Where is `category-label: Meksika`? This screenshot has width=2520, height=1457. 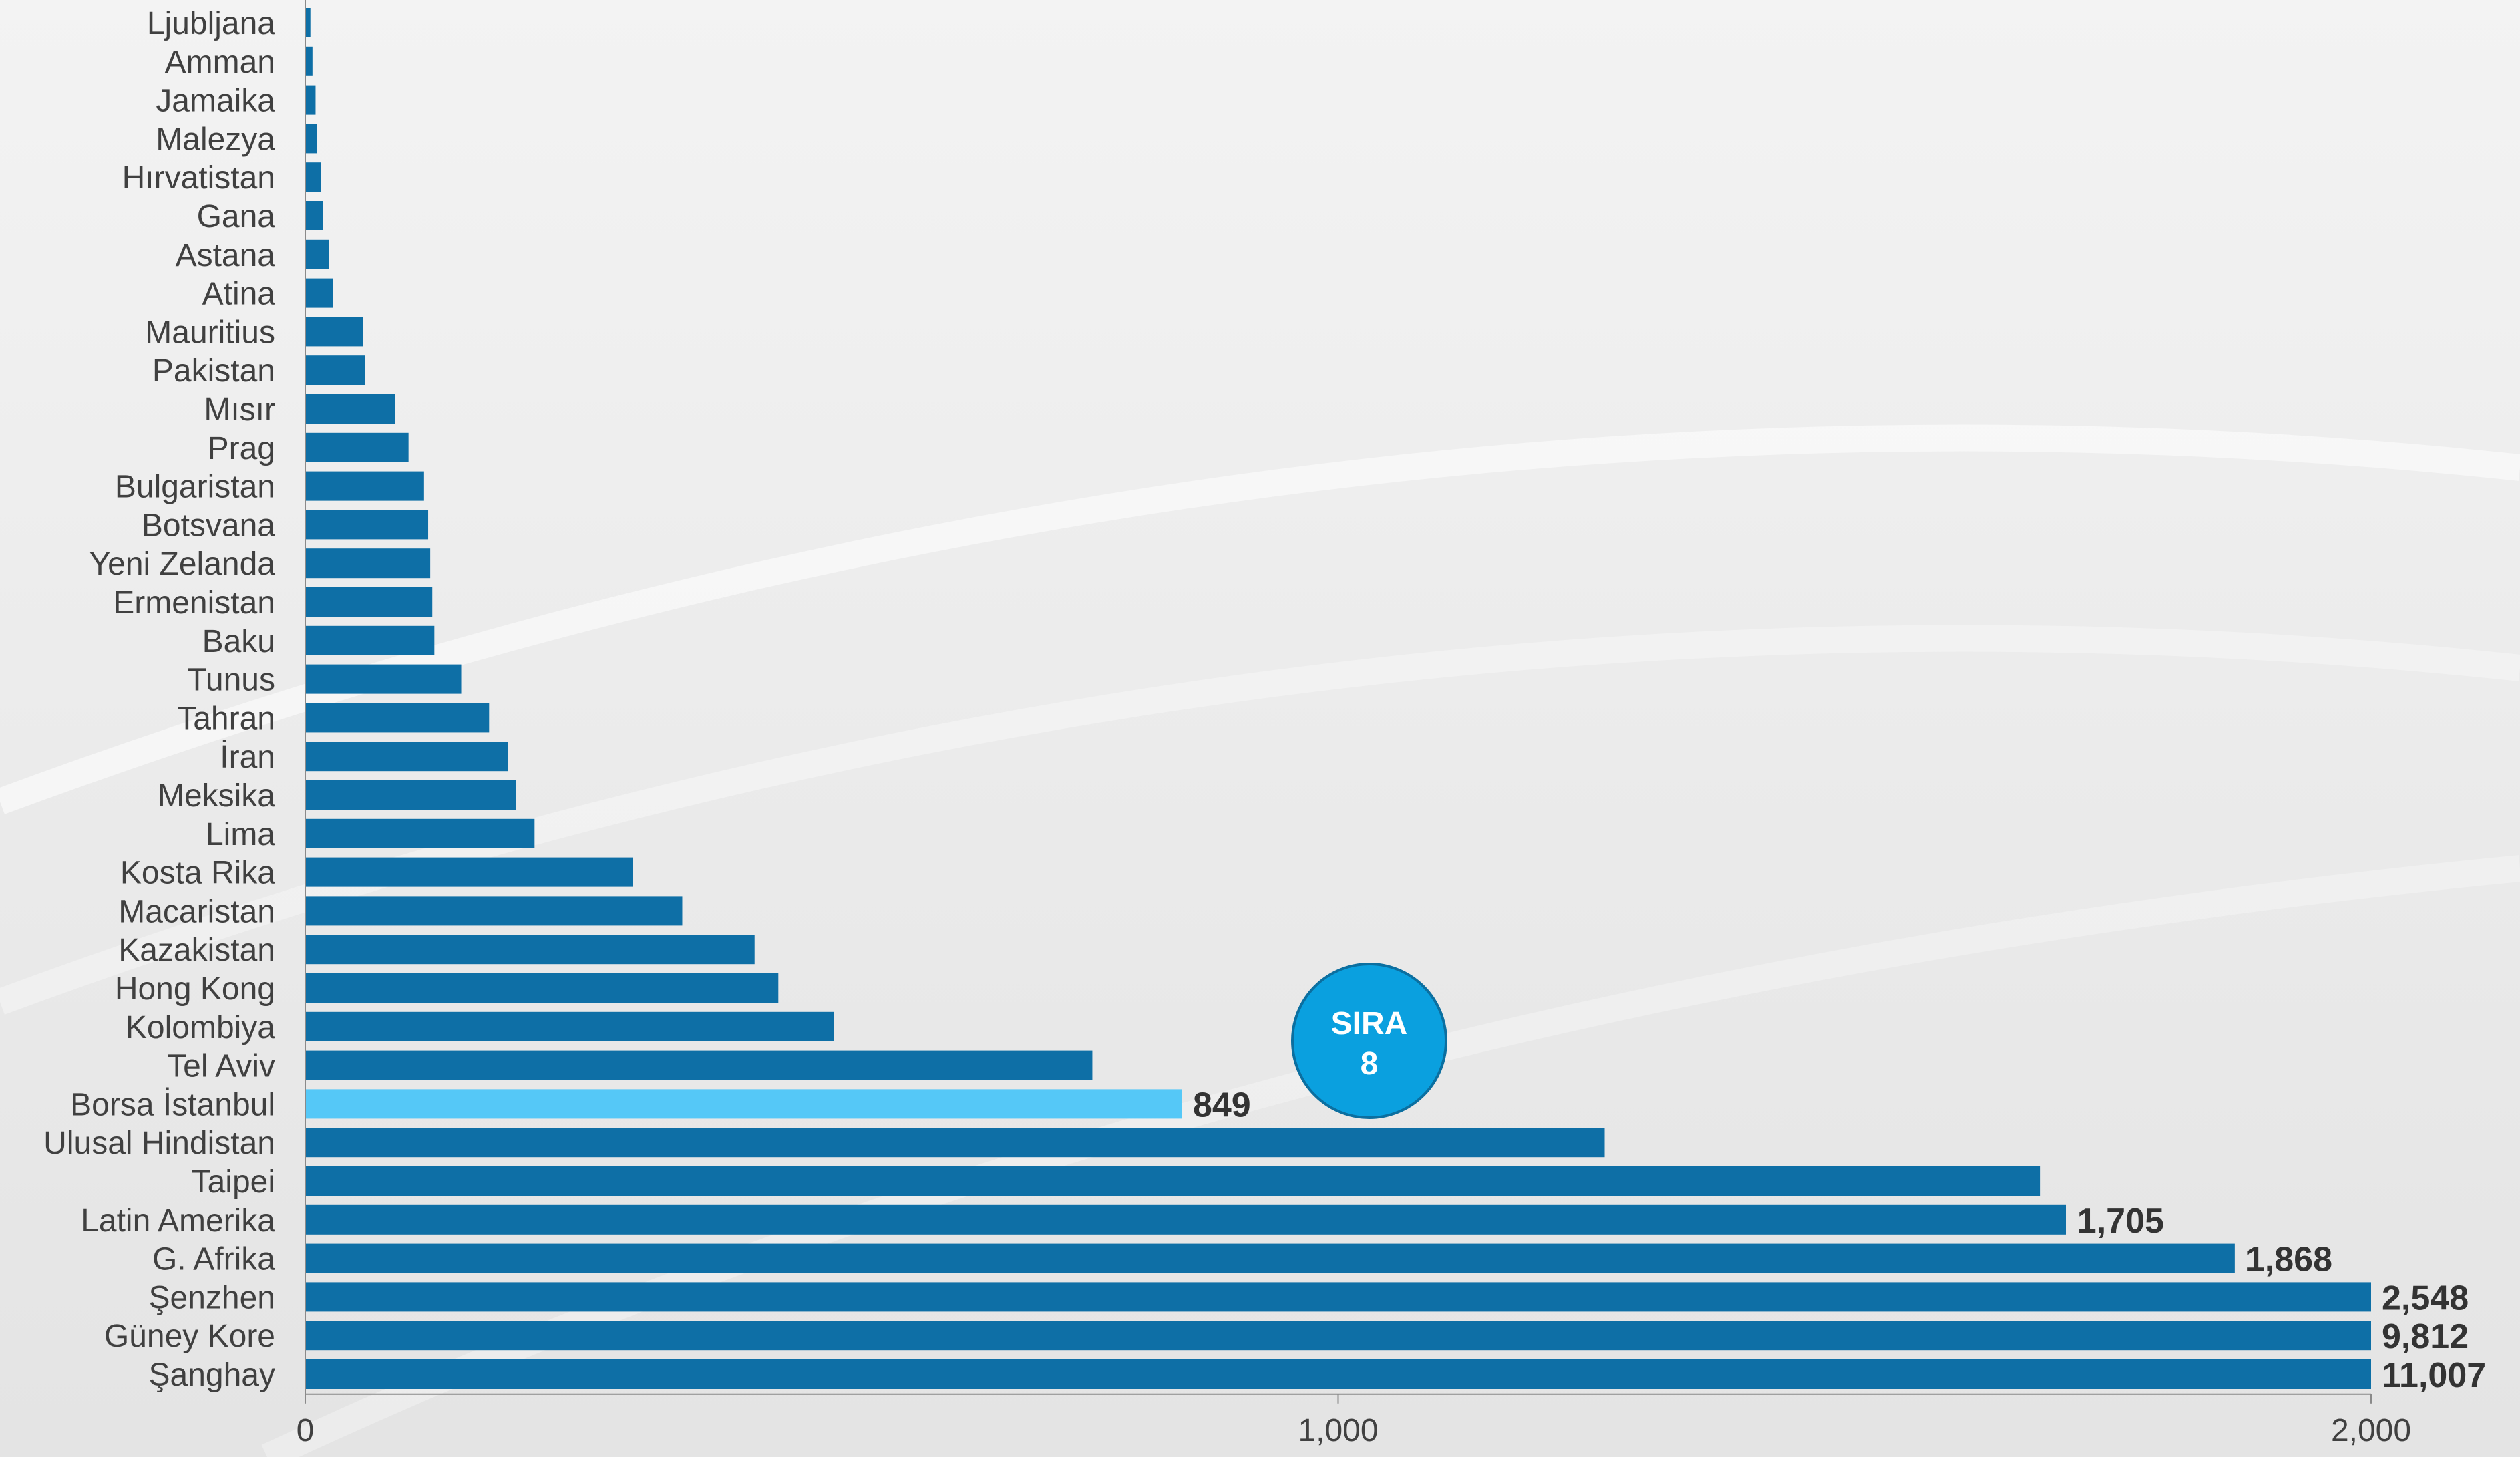
category-label: Meksika is located at coordinates (216, 796).